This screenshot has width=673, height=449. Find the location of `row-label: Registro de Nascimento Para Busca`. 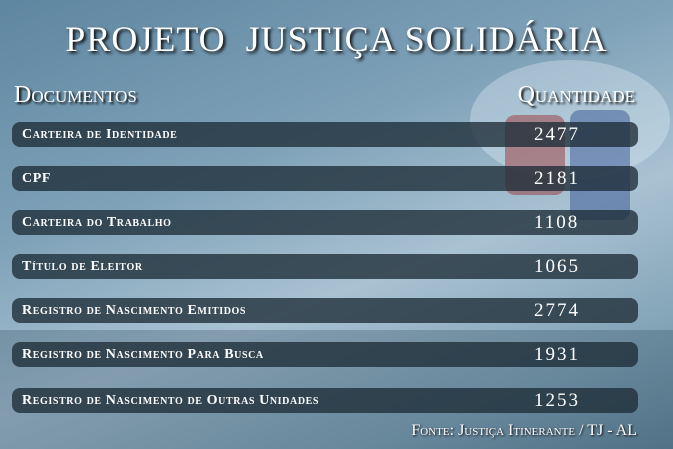

row-label: Registro de Nascimento Para Busca is located at coordinates (143, 354).